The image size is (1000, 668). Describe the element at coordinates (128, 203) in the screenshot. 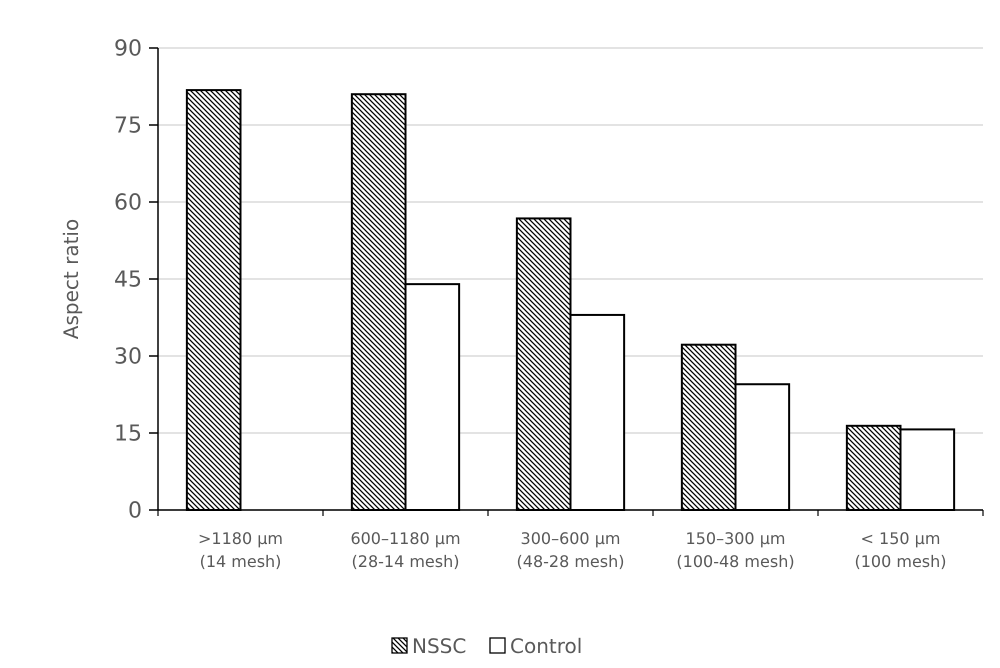

I see `y-tick-label: 60` at that location.